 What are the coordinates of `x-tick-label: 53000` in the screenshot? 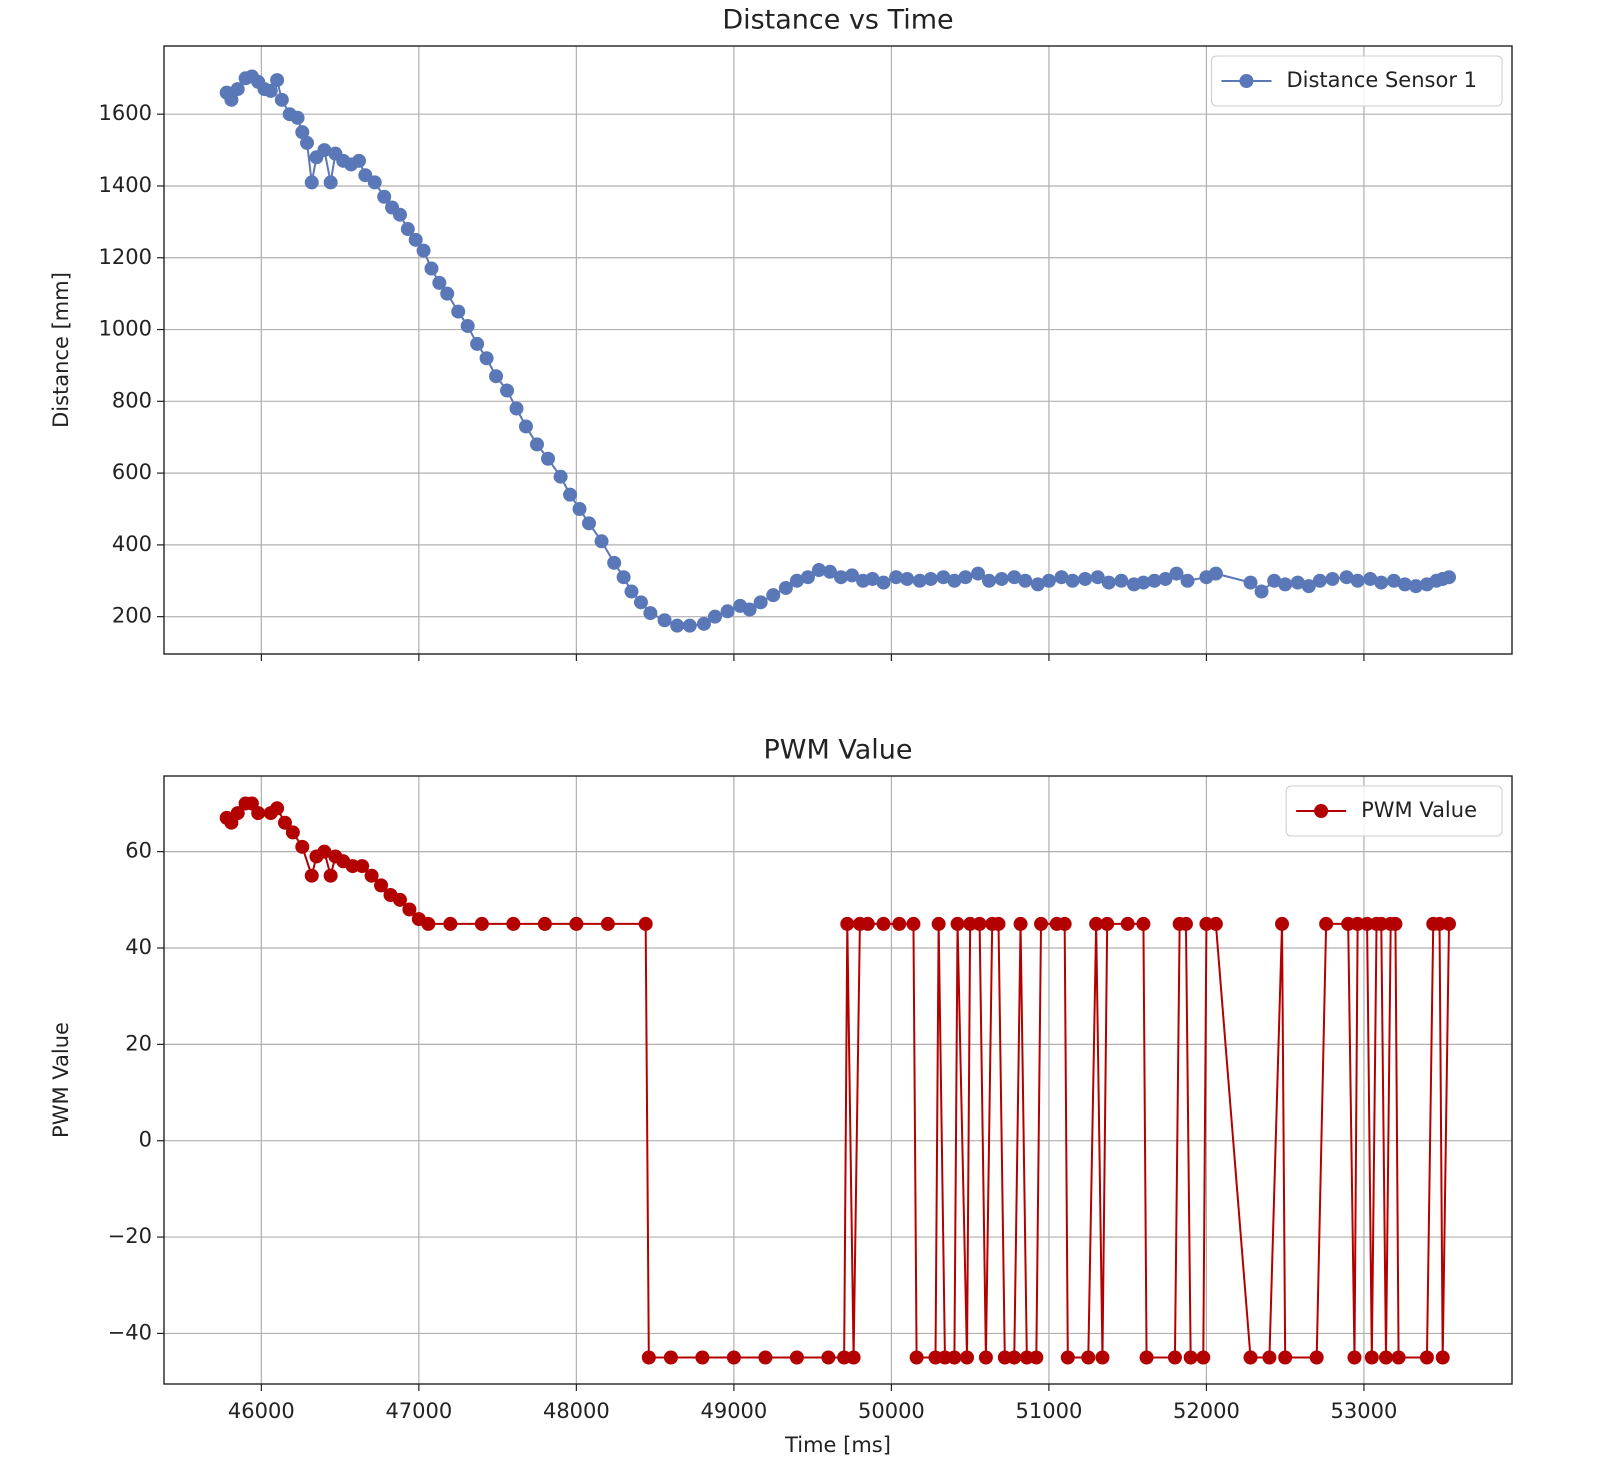 It's located at (1364, 1411).